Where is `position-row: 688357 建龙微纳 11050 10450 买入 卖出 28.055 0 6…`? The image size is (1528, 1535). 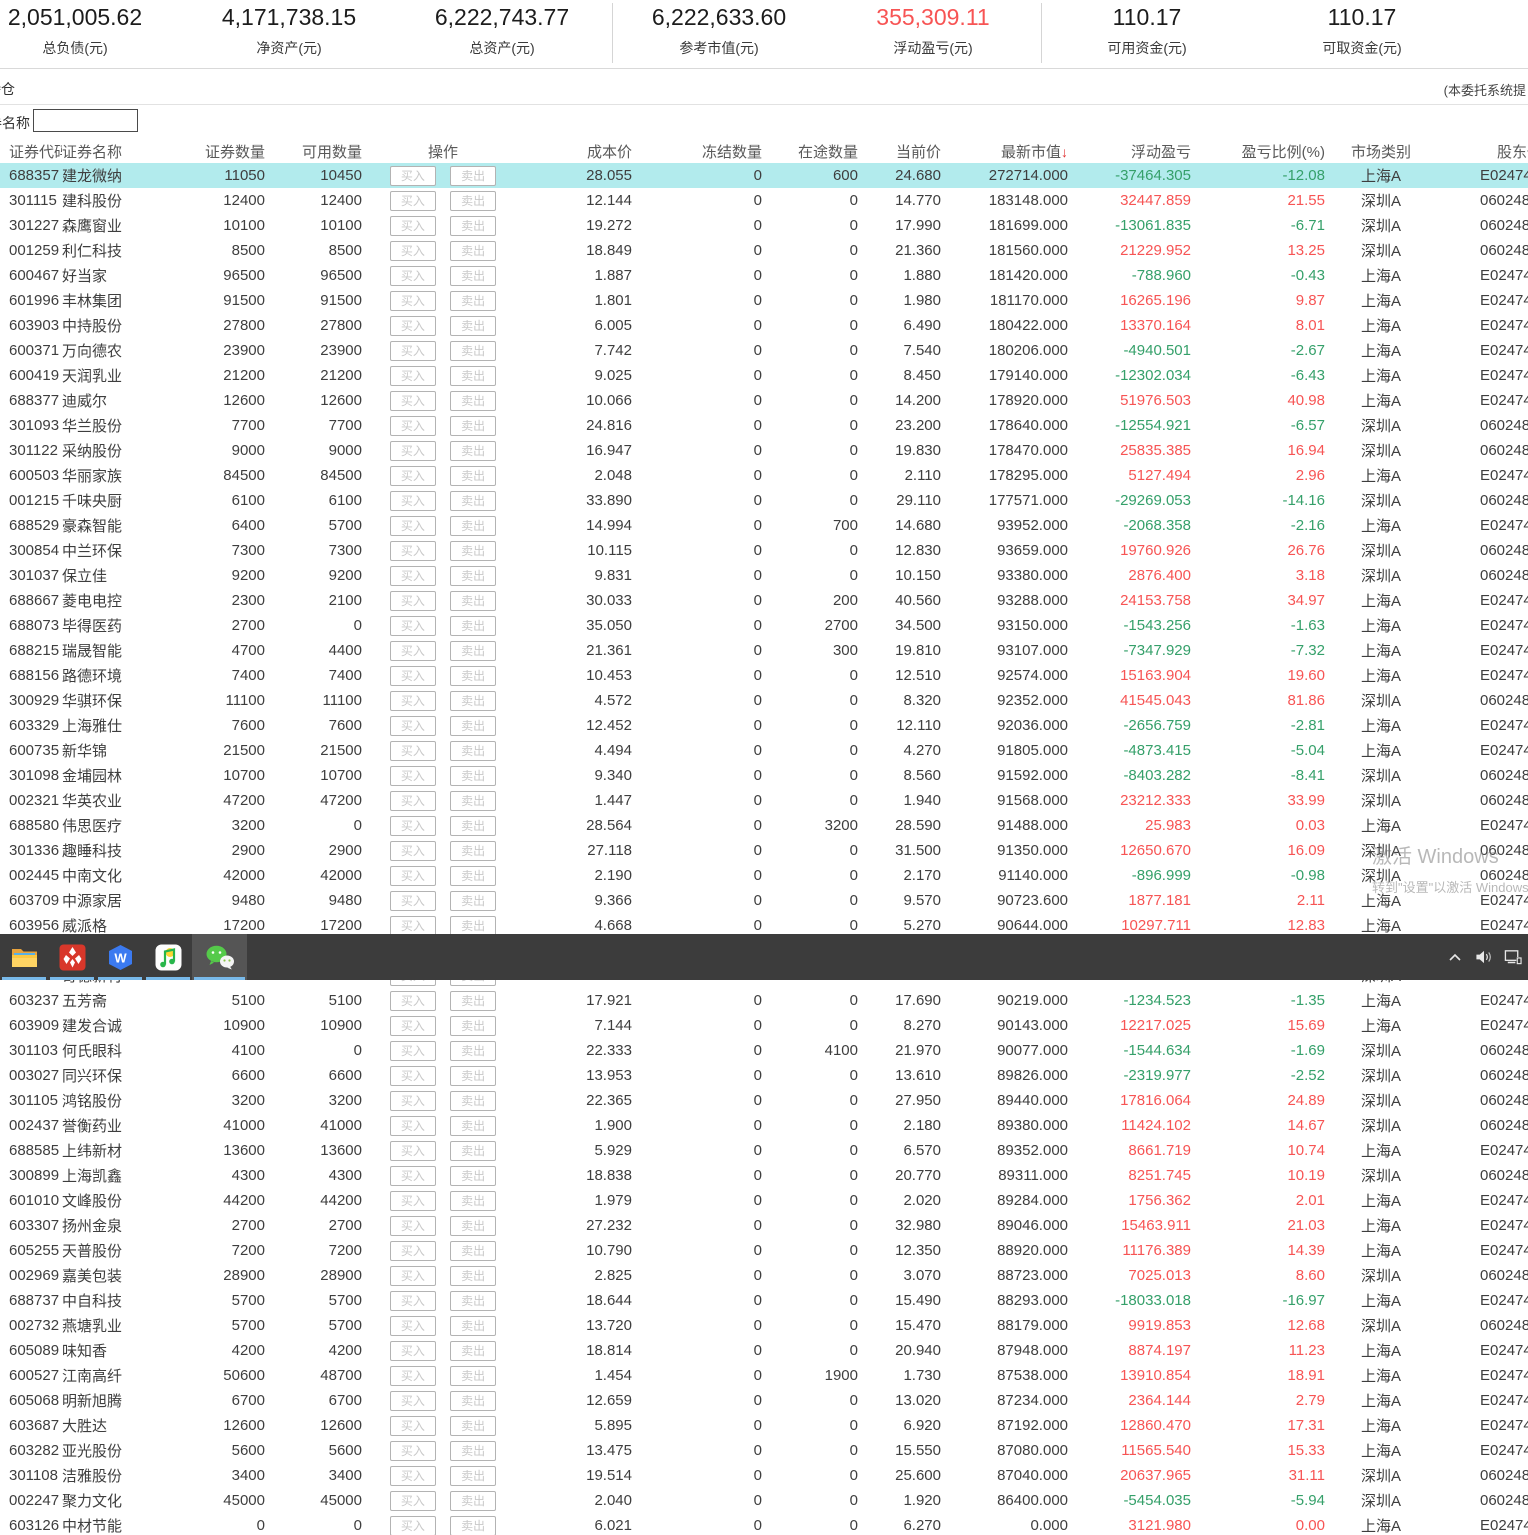
position-row: 688357 建龙微纳 11050 10450 买入 卖出 28.055 0 6… is located at coordinates (764, 175).